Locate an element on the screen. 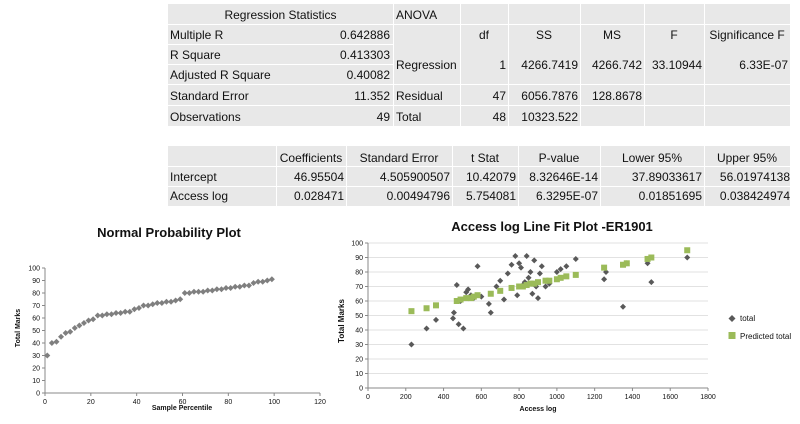 This screenshot has width=800, height=424. coef-cell: 10.42079 is located at coordinates (490, 177).